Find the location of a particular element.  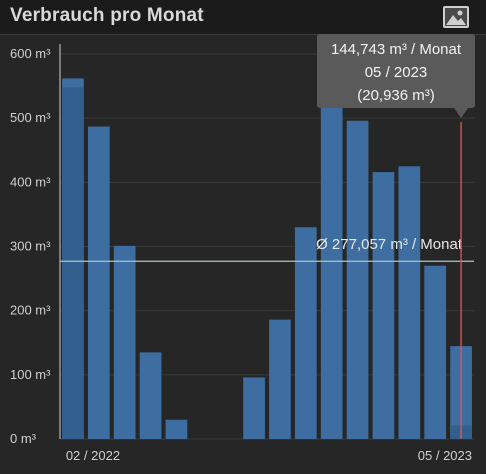

tooltip is located at coordinates (396, 71).